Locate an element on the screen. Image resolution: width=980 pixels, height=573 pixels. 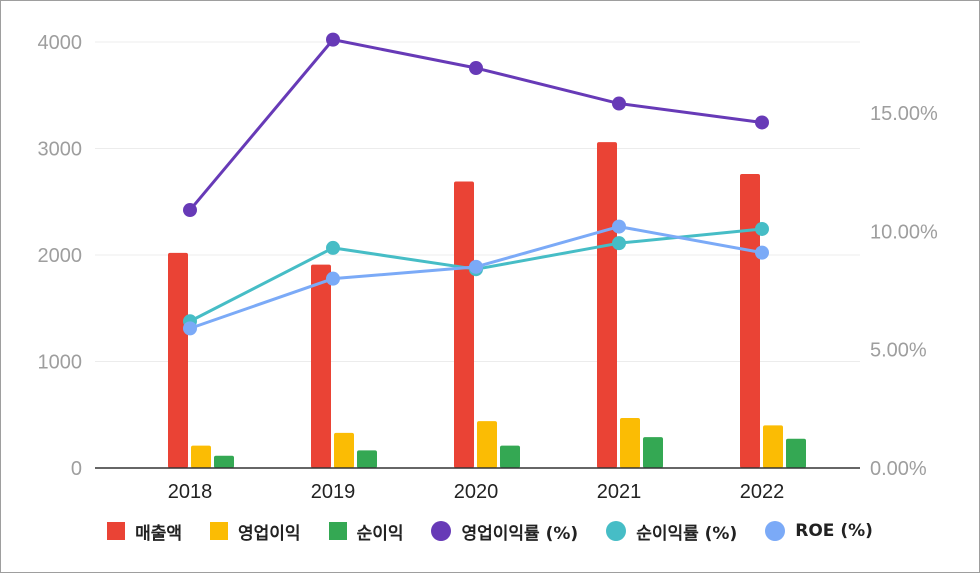
right-axis-ticks: 0.00% 5.00% 10.00% 15.00% is located at coordinates (904, 291).